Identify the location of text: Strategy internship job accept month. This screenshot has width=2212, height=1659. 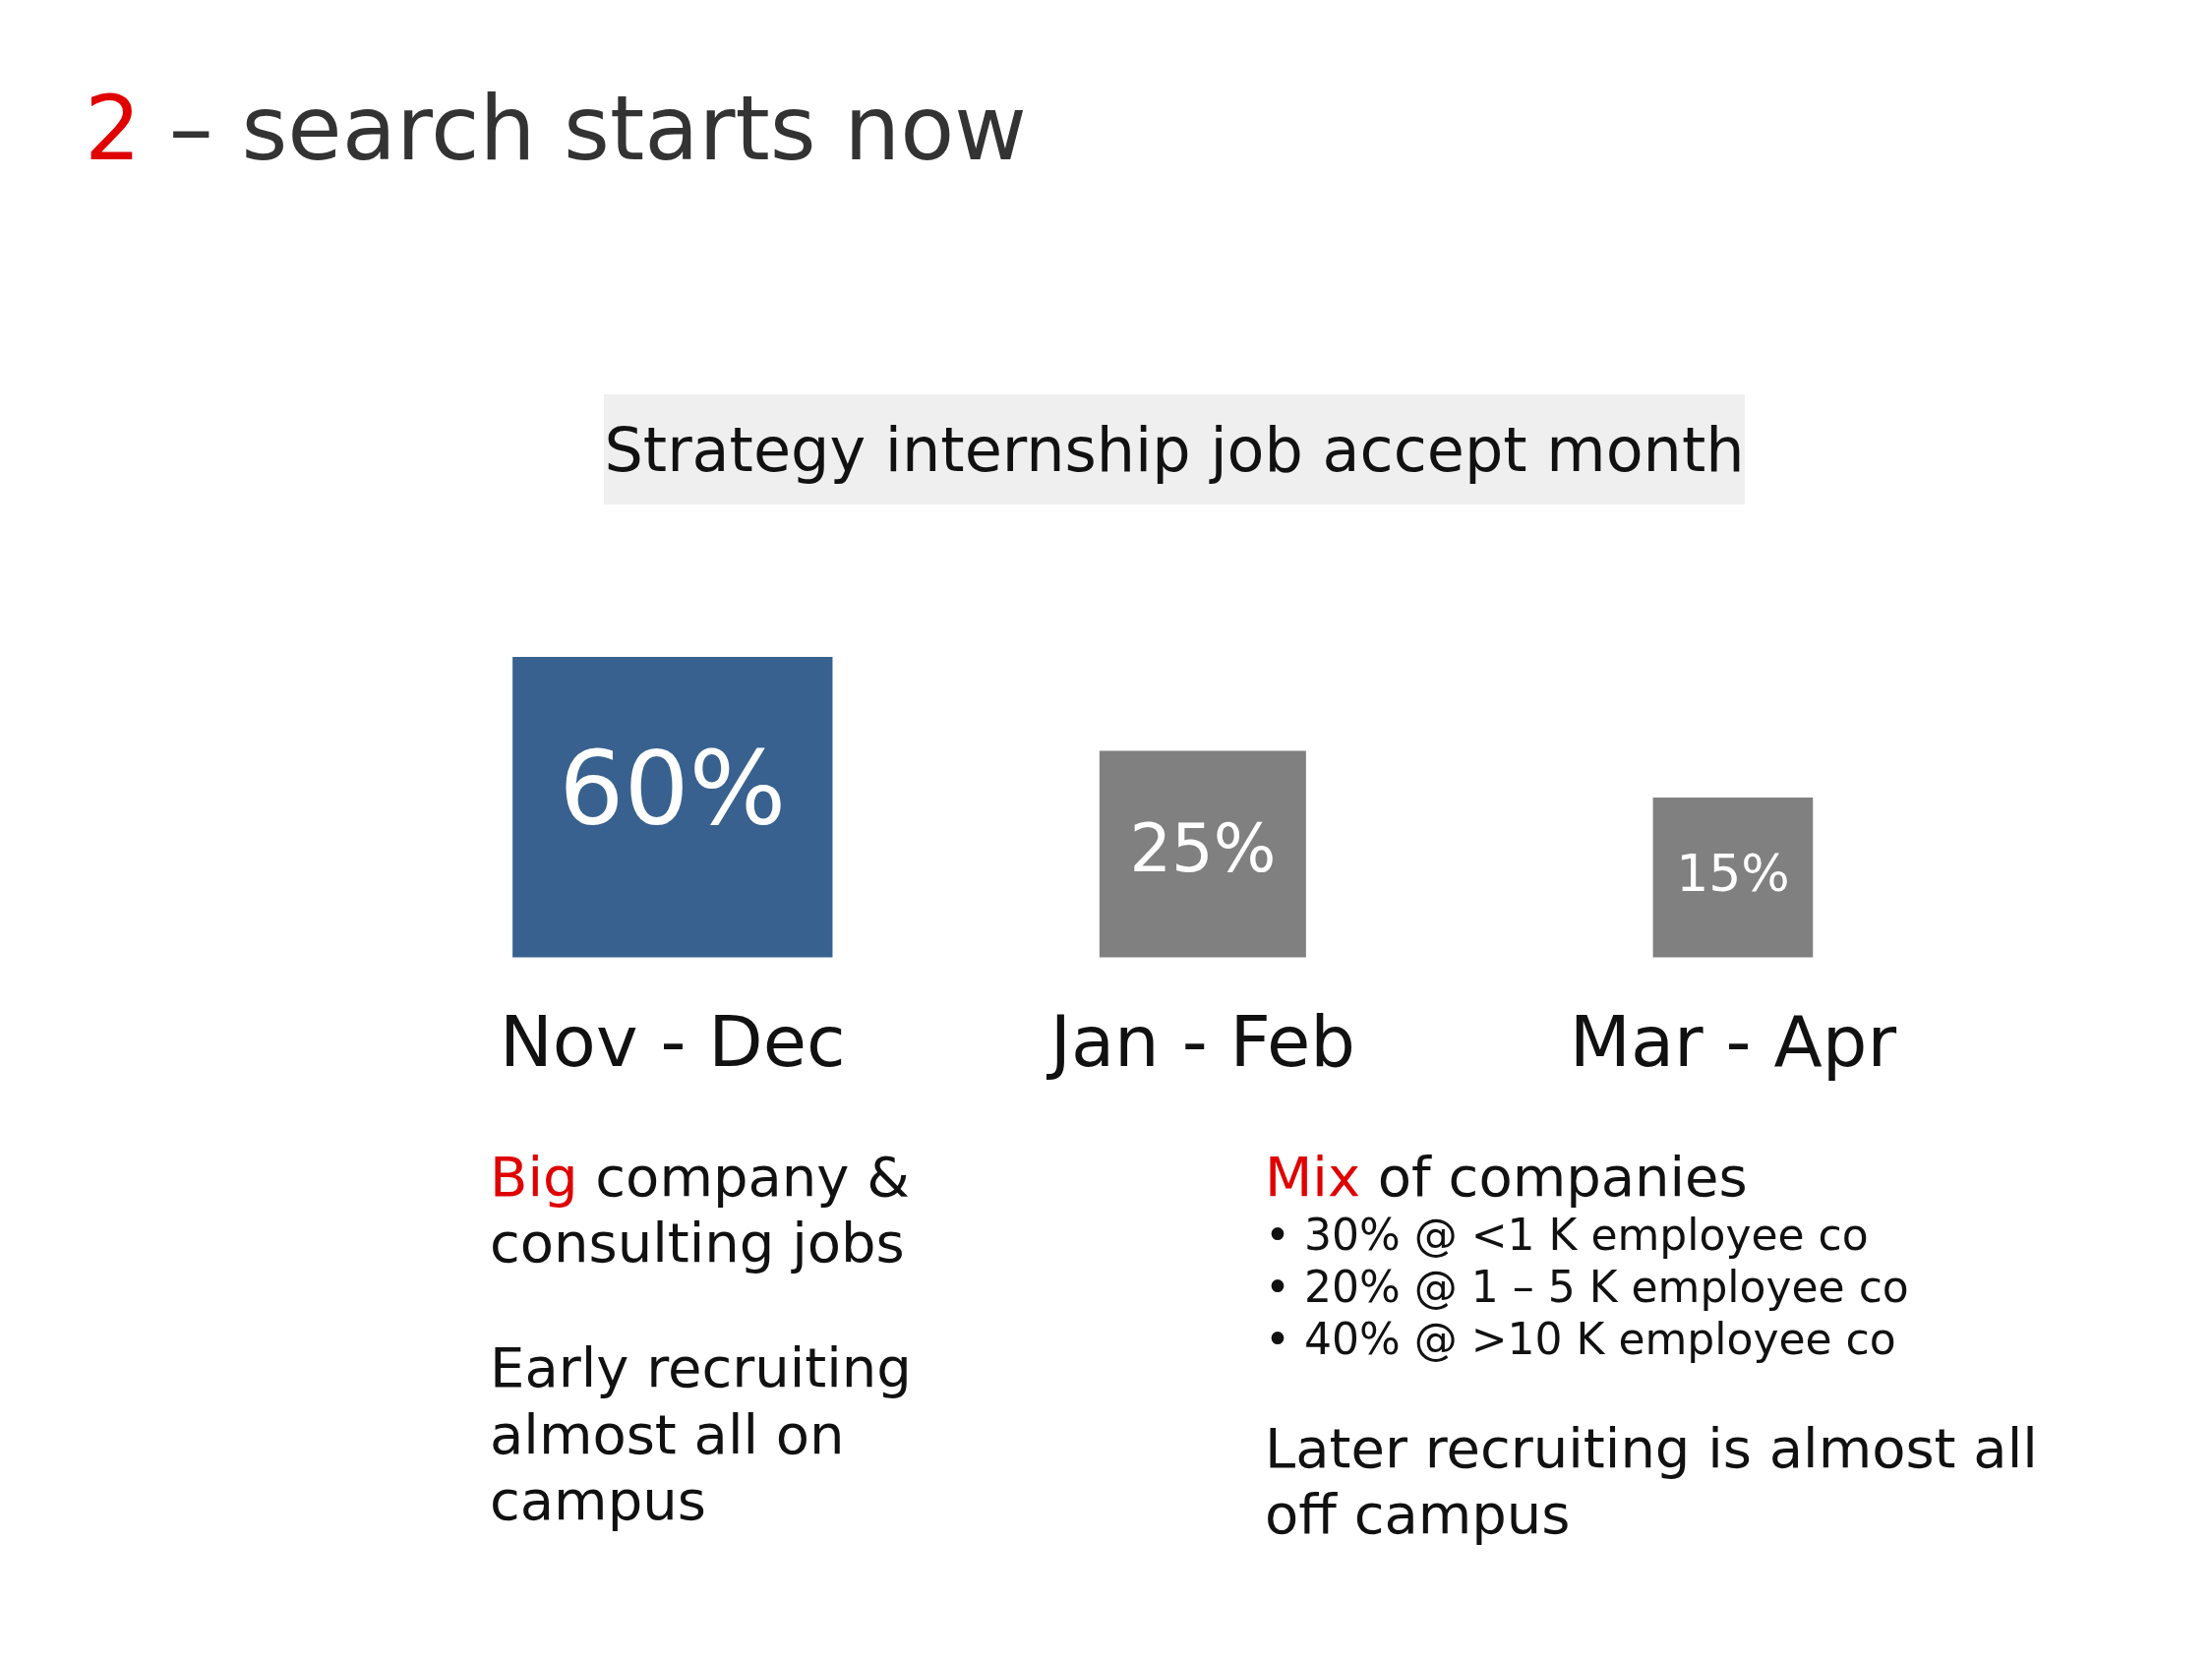
(1174, 449).